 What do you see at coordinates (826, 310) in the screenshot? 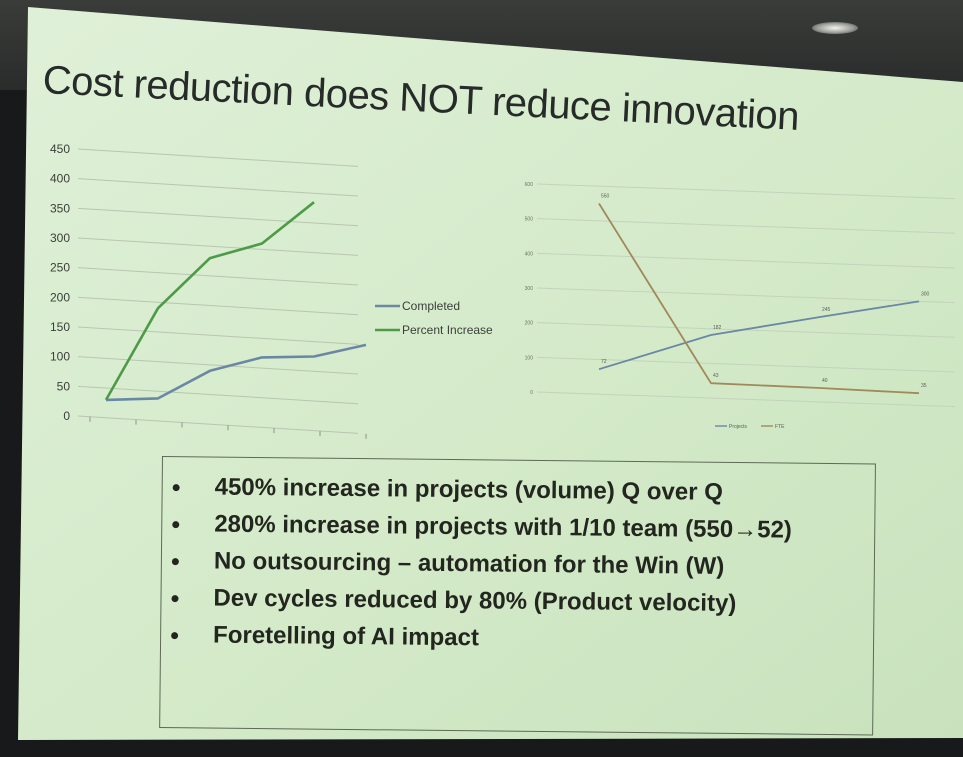
I see `data-label: 245` at bounding box center [826, 310].